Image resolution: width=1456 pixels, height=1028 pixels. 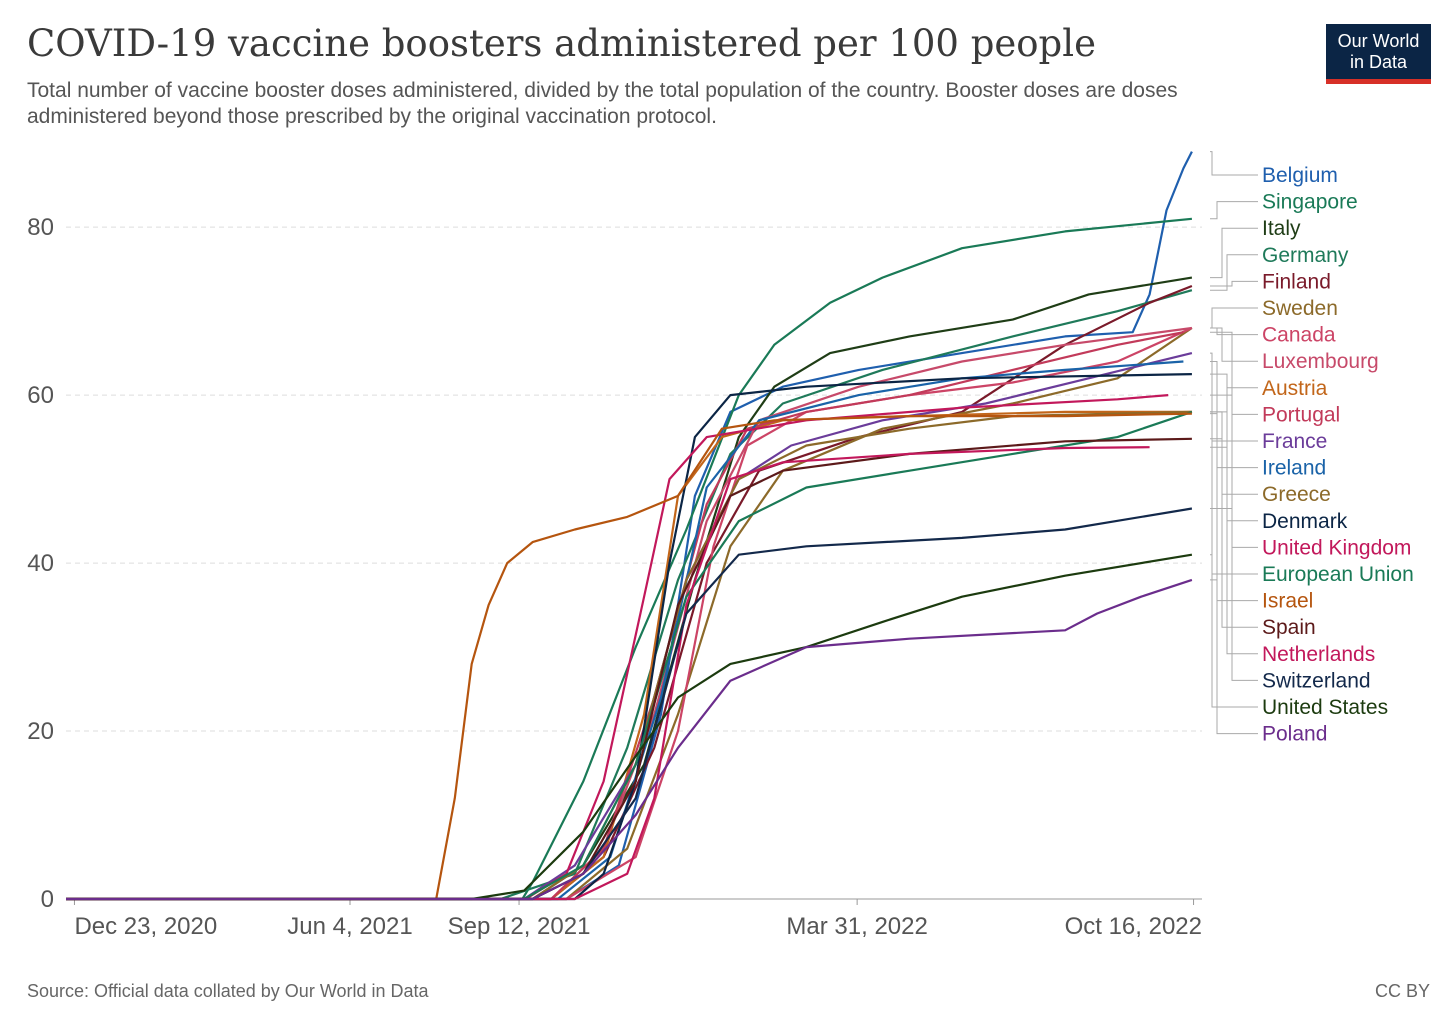 What do you see at coordinates (1305, 521) in the screenshot?
I see `legend-label-denmark: Denmark` at bounding box center [1305, 521].